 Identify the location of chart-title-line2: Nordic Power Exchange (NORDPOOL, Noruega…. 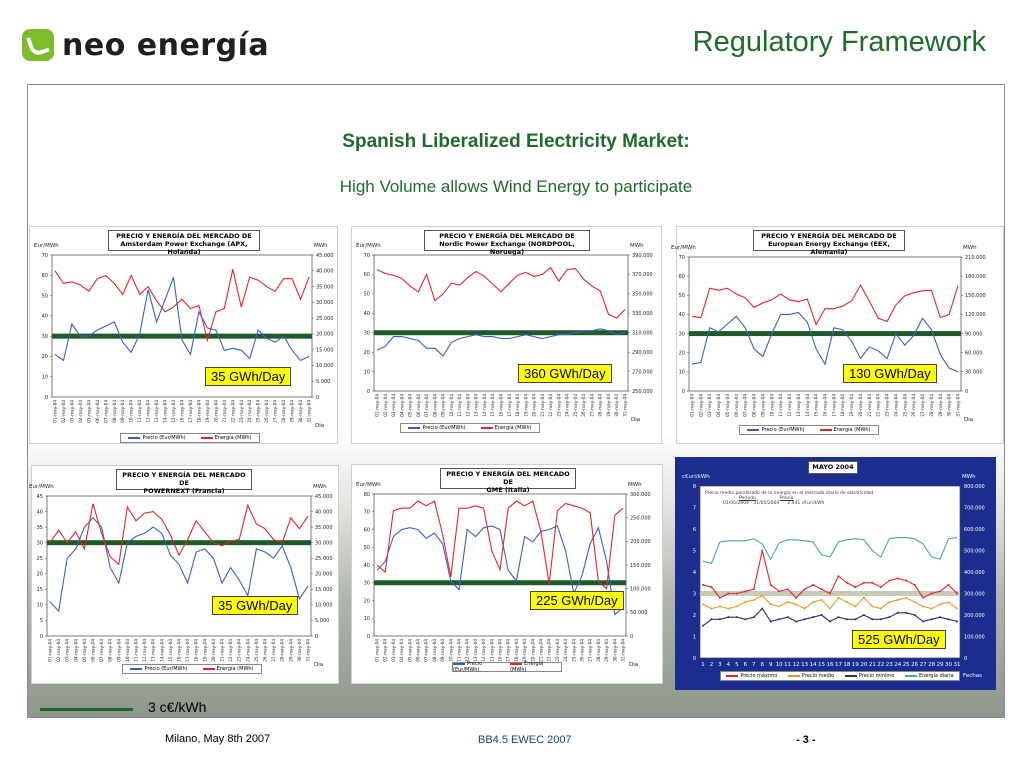
(507, 248).